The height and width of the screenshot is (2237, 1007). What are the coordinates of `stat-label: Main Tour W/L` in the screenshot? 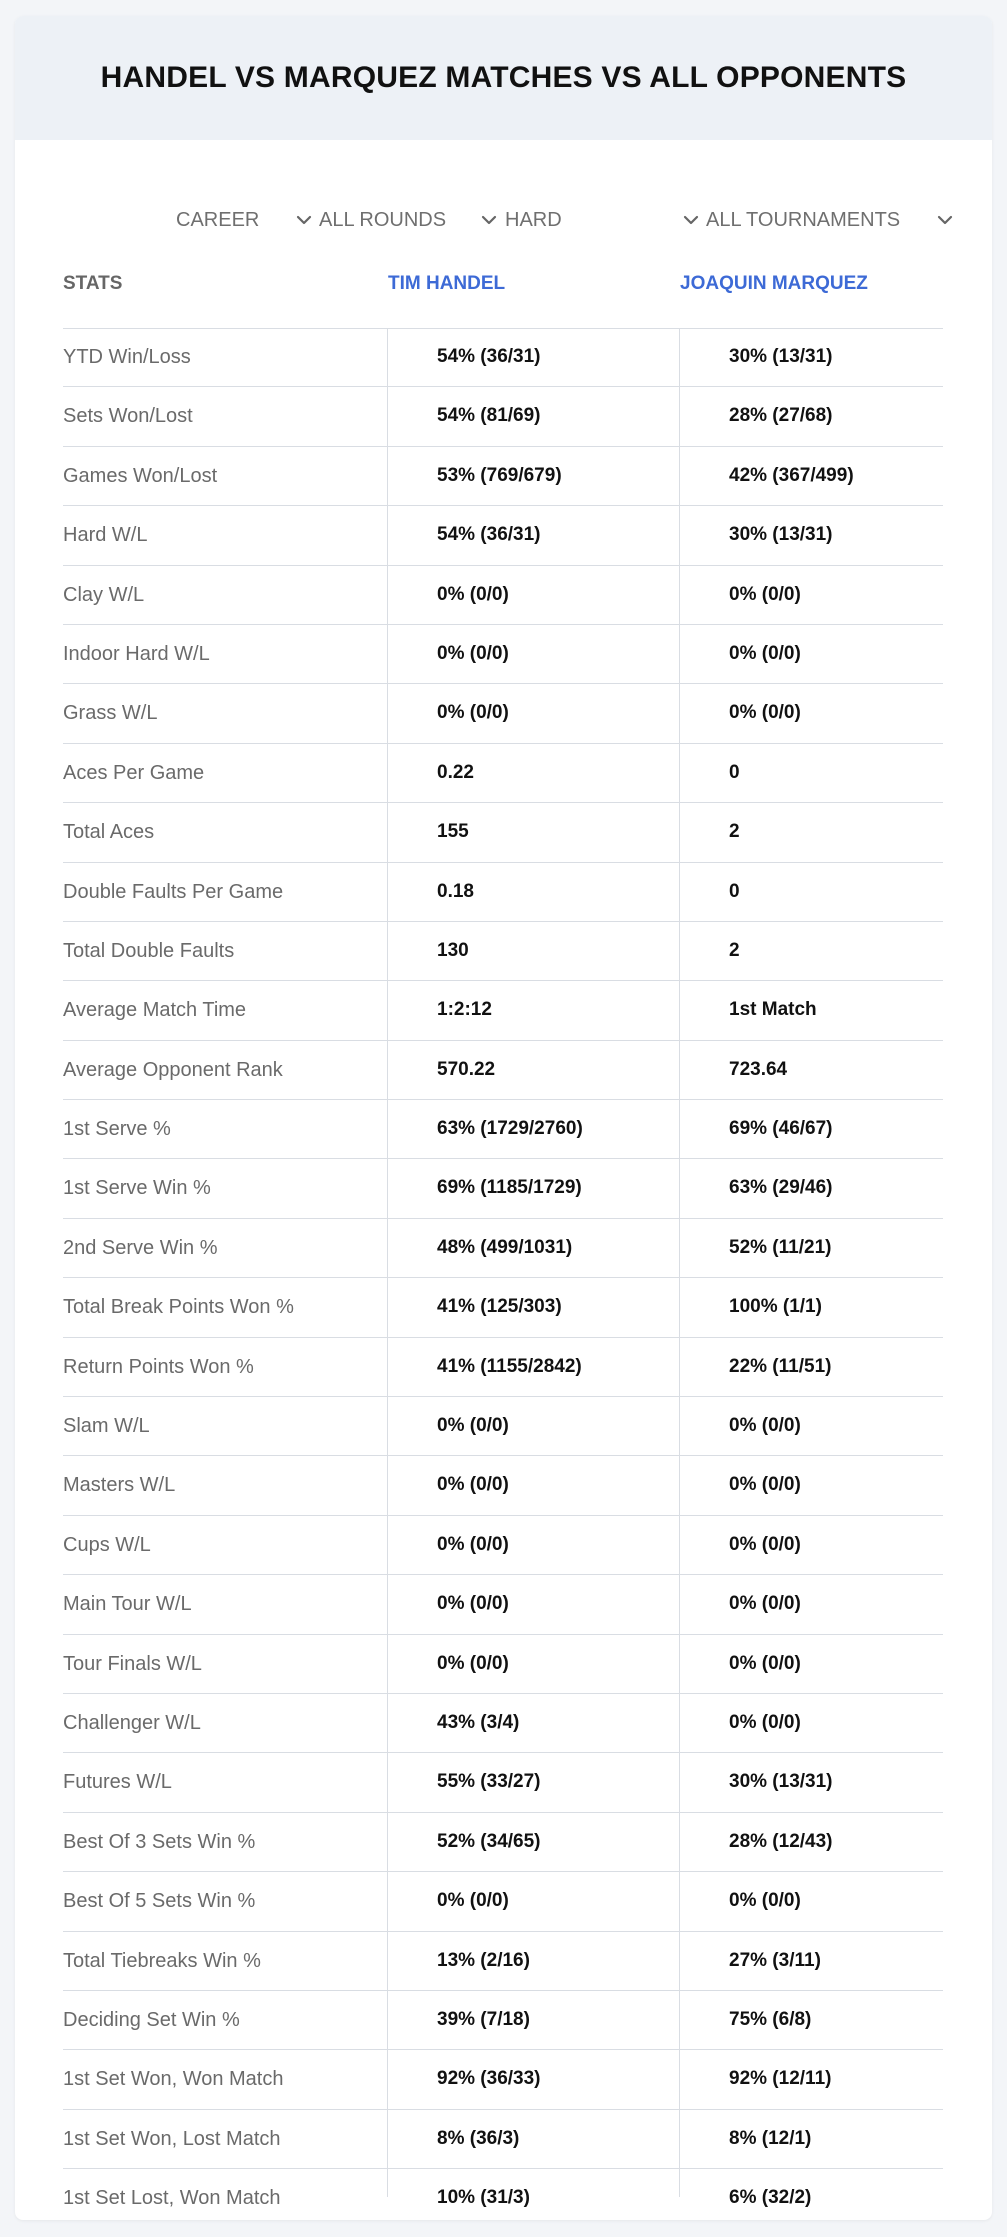 It's located at (127, 1604).